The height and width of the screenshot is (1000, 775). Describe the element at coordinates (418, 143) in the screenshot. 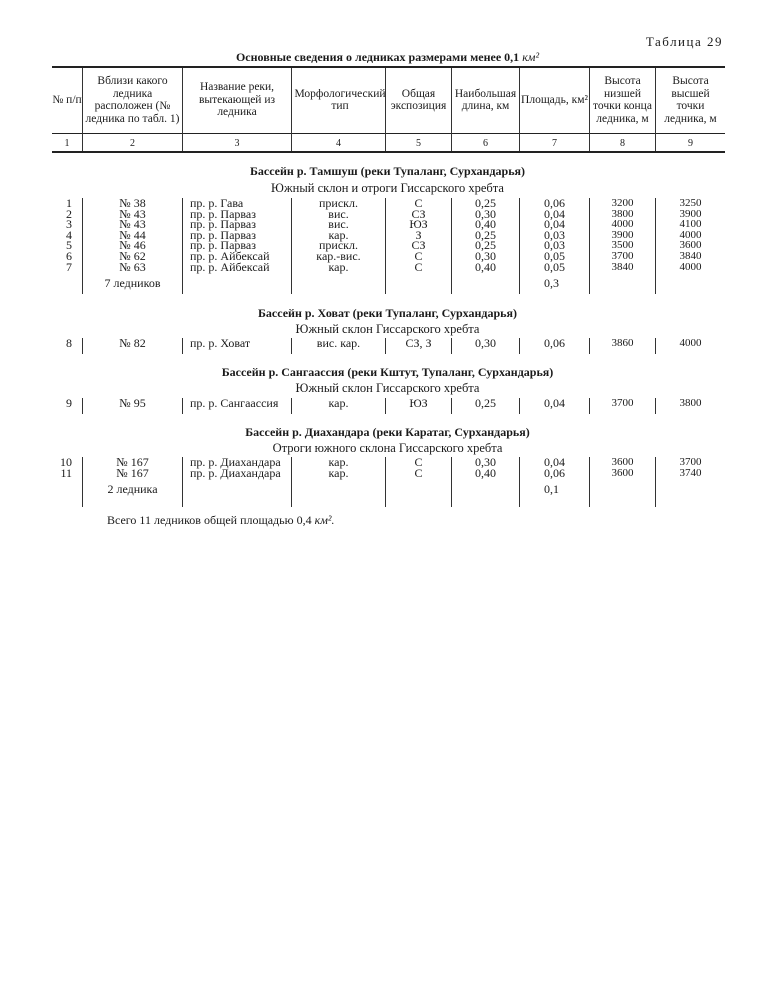

I see `column-number-5: 5` at that location.